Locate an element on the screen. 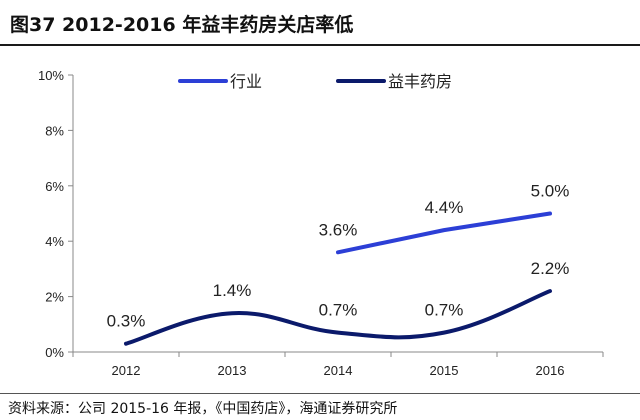 The width and height of the screenshot is (640, 420). data-label: 0.3% is located at coordinates (126, 321).